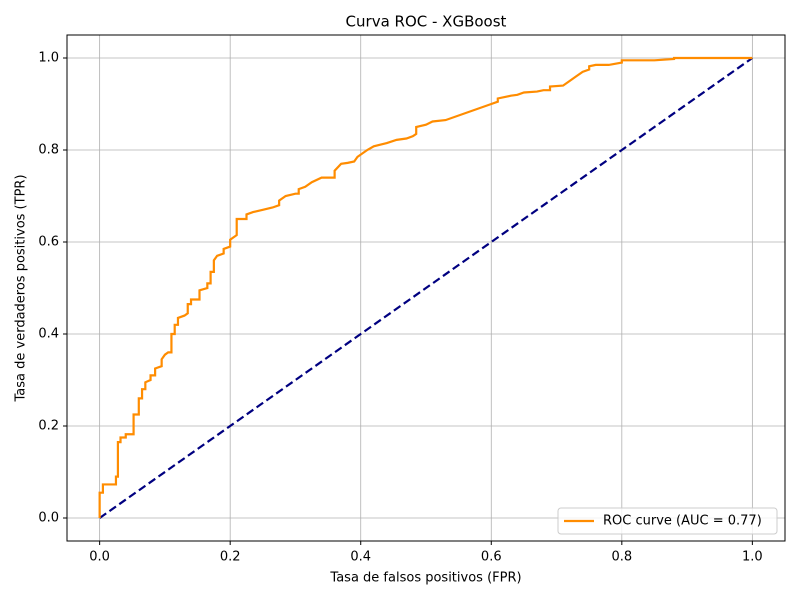 This screenshot has width=800, height=600. Describe the element at coordinates (48, 426) in the screenshot. I see `y-tick-label: 0.2` at that location.